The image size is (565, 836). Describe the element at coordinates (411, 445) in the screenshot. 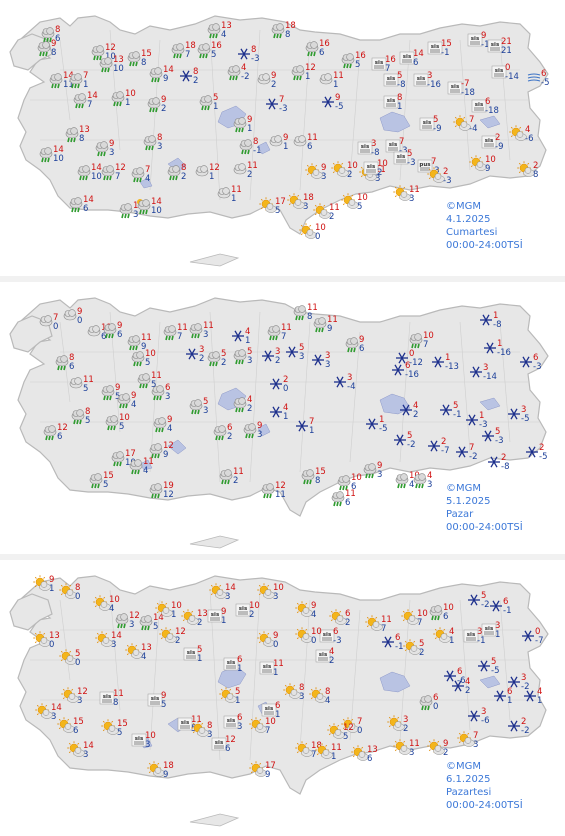

I see `min-temp: -2` at that location.